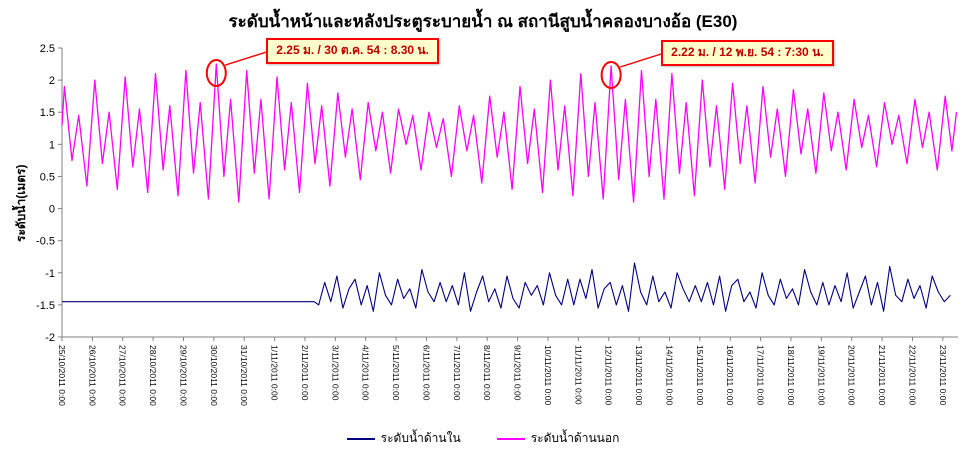  What do you see at coordinates (360, 438) in the screenshot?
I see `legend-line-sample-inner` at bounding box center [360, 438].